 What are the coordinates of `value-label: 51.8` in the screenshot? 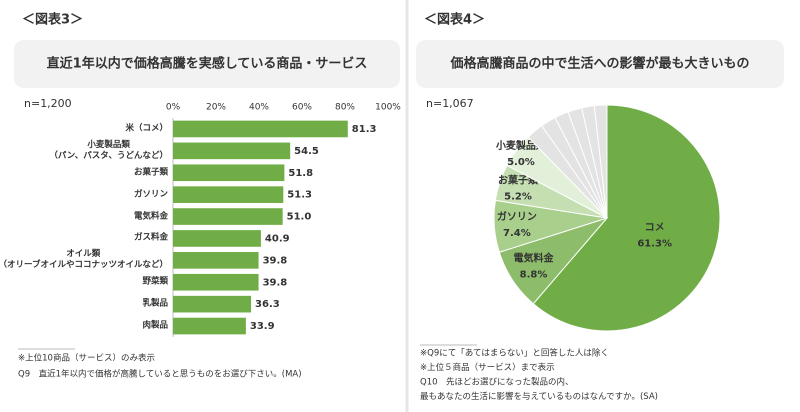 It's located at (300, 173).